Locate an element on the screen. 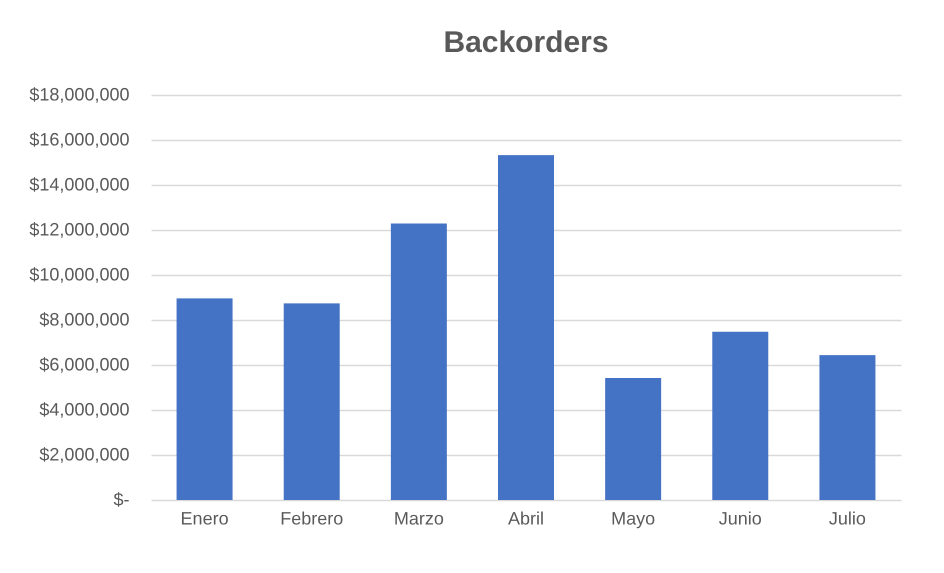 The height and width of the screenshot is (573, 944). y-tick-label: $18,000,000 is located at coordinates (79, 94).